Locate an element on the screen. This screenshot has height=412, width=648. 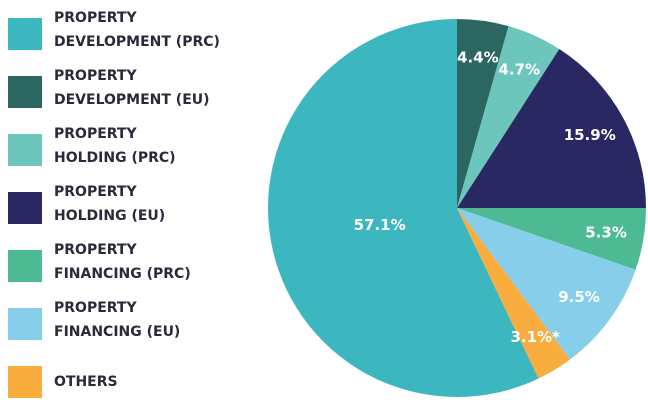
legend-label: PROPERTY DEVELOPMENT (PRC) is located at coordinates (137, 30).